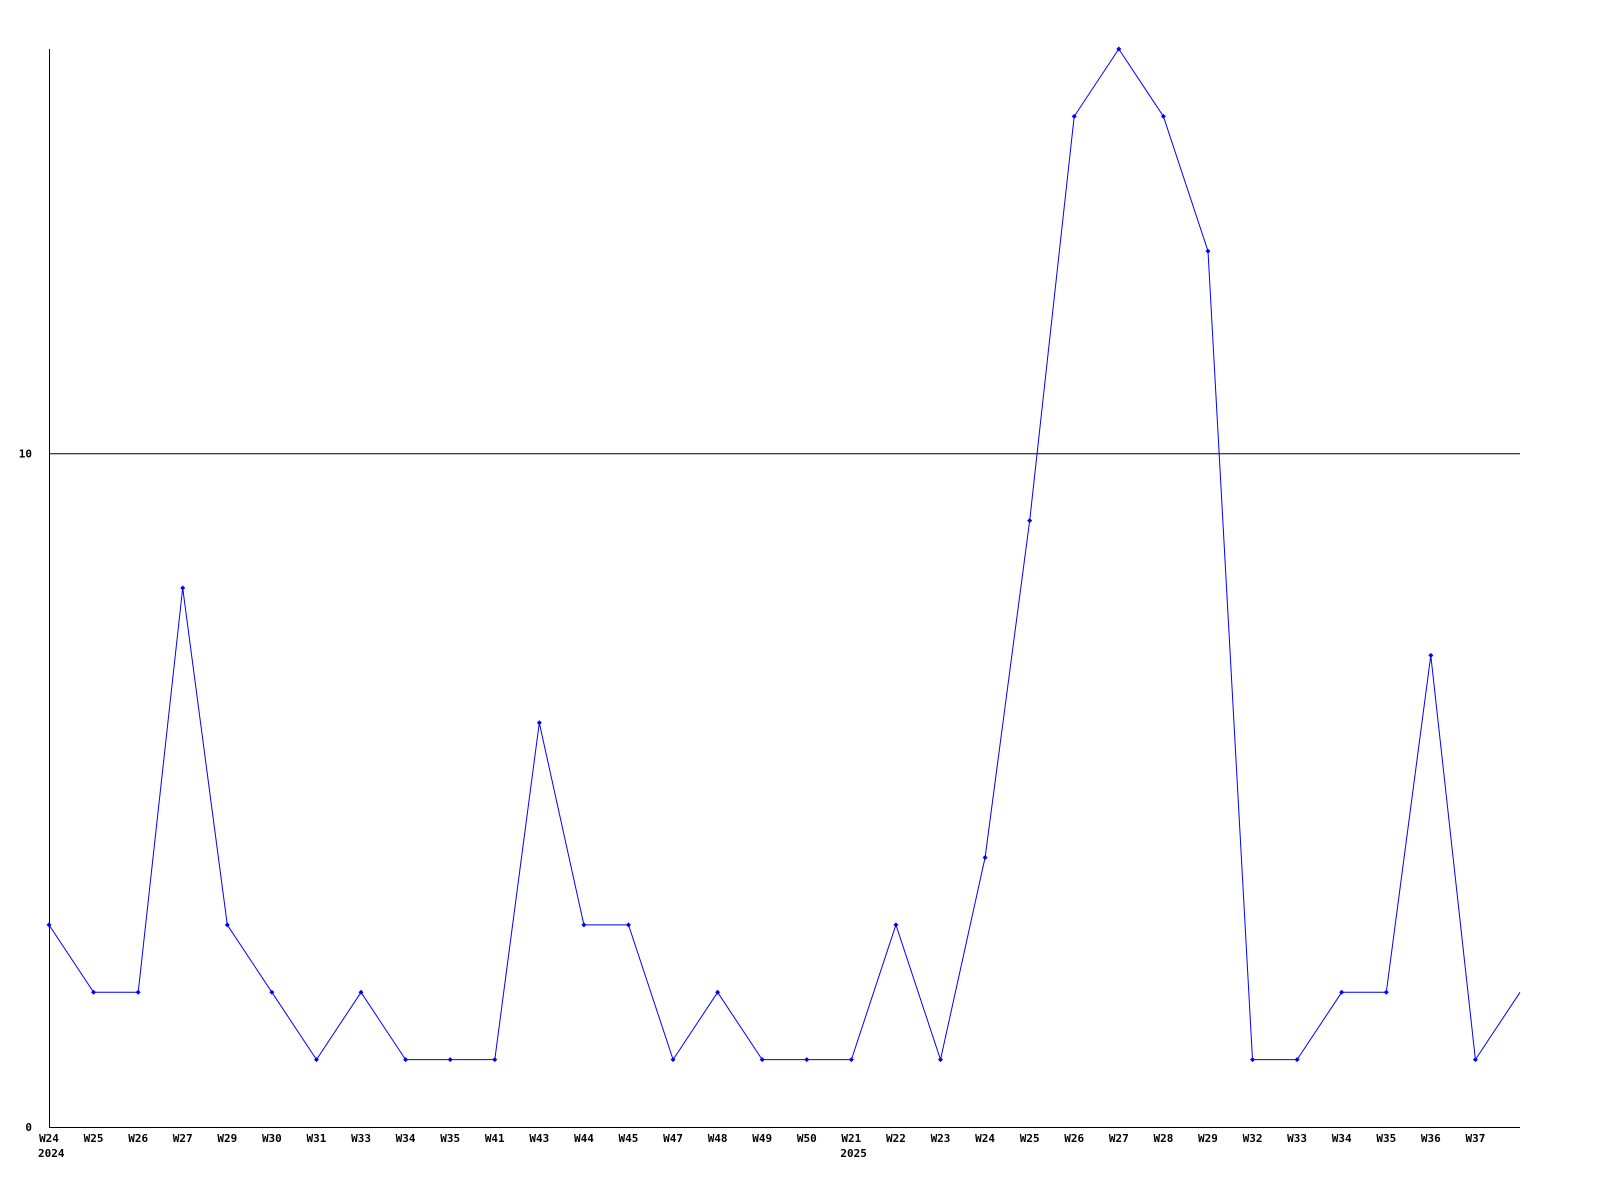  I want to click on x-tick-label: W28, so click(1163, 1138).